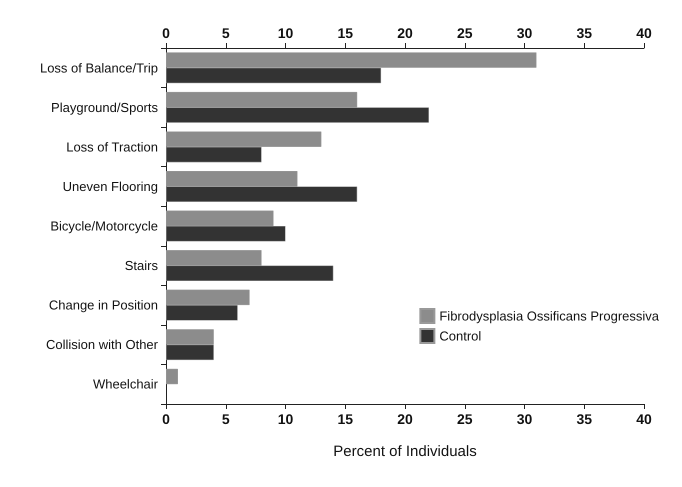 This screenshot has width=682, height=487. I want to click on x-tick-label: 15, so click(345, 419).